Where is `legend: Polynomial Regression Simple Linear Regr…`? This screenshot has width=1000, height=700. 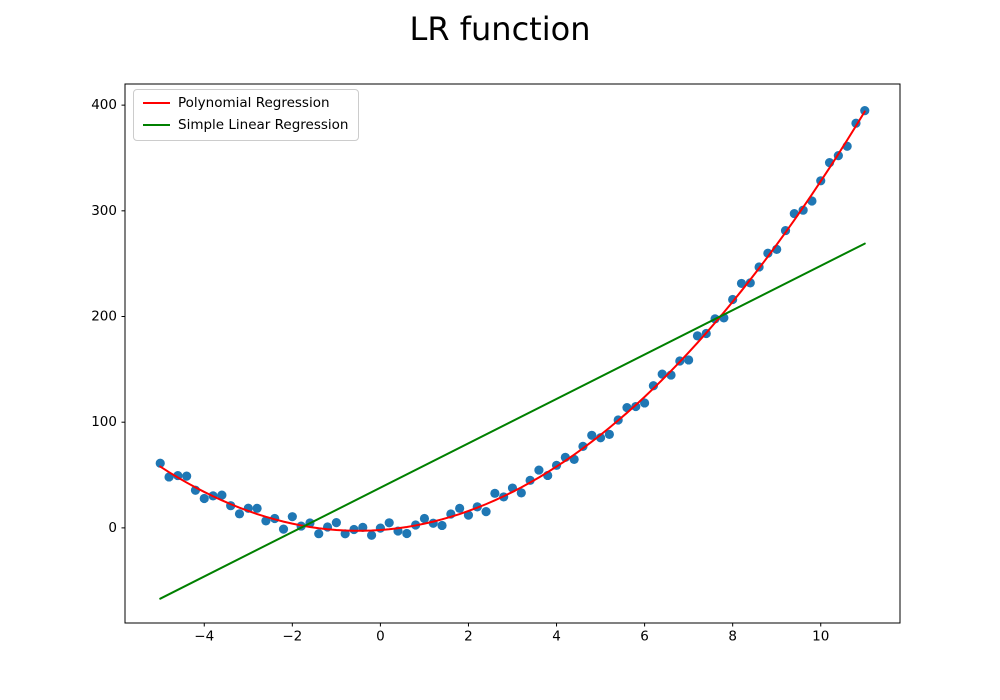
legend: Polynomial Regression Simple Linear Regr… is located at coordinates (246, 115).